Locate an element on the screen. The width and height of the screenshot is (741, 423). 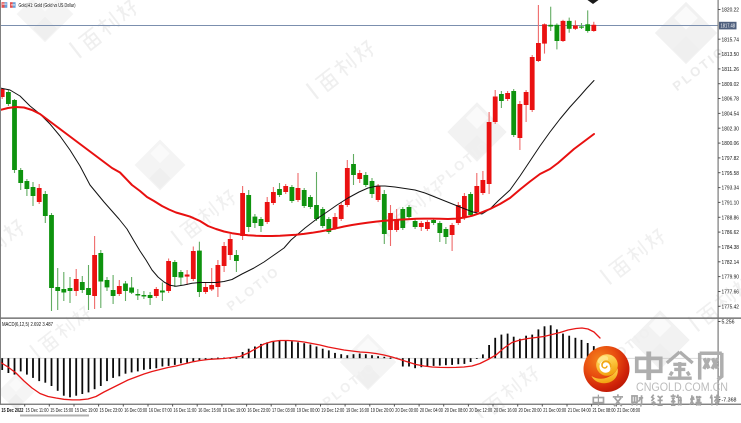
svg-text: 1791.10 is located at coordinates (731, 204).